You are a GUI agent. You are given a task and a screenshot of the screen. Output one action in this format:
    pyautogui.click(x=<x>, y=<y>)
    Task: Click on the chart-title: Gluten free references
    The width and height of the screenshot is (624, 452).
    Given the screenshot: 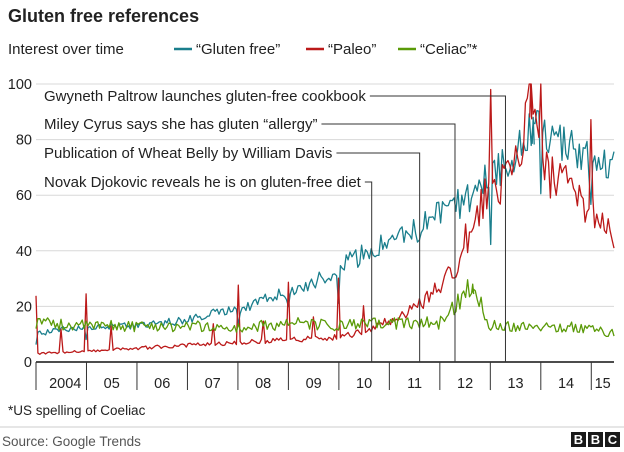 What is the action you would take?
    pyautogui.click(x=103, y=16)
    